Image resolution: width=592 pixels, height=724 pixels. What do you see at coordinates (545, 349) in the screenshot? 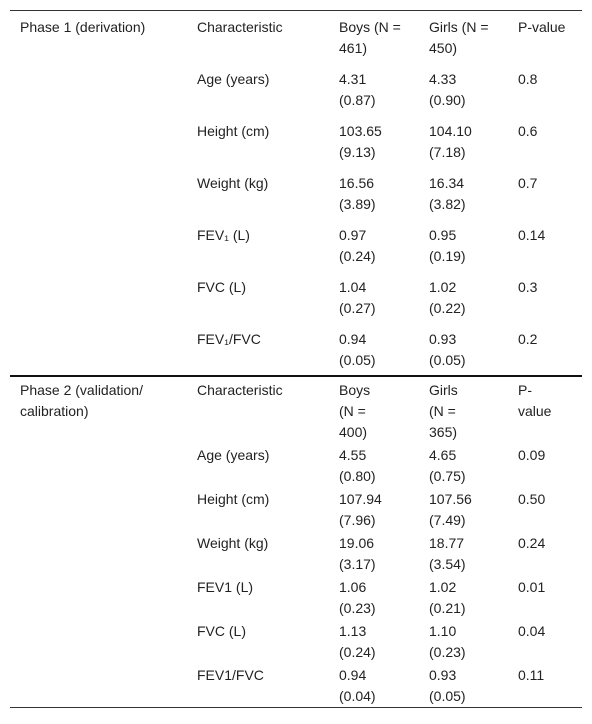
I see `p-cell: 0.2` at bounding box center [545, 349].